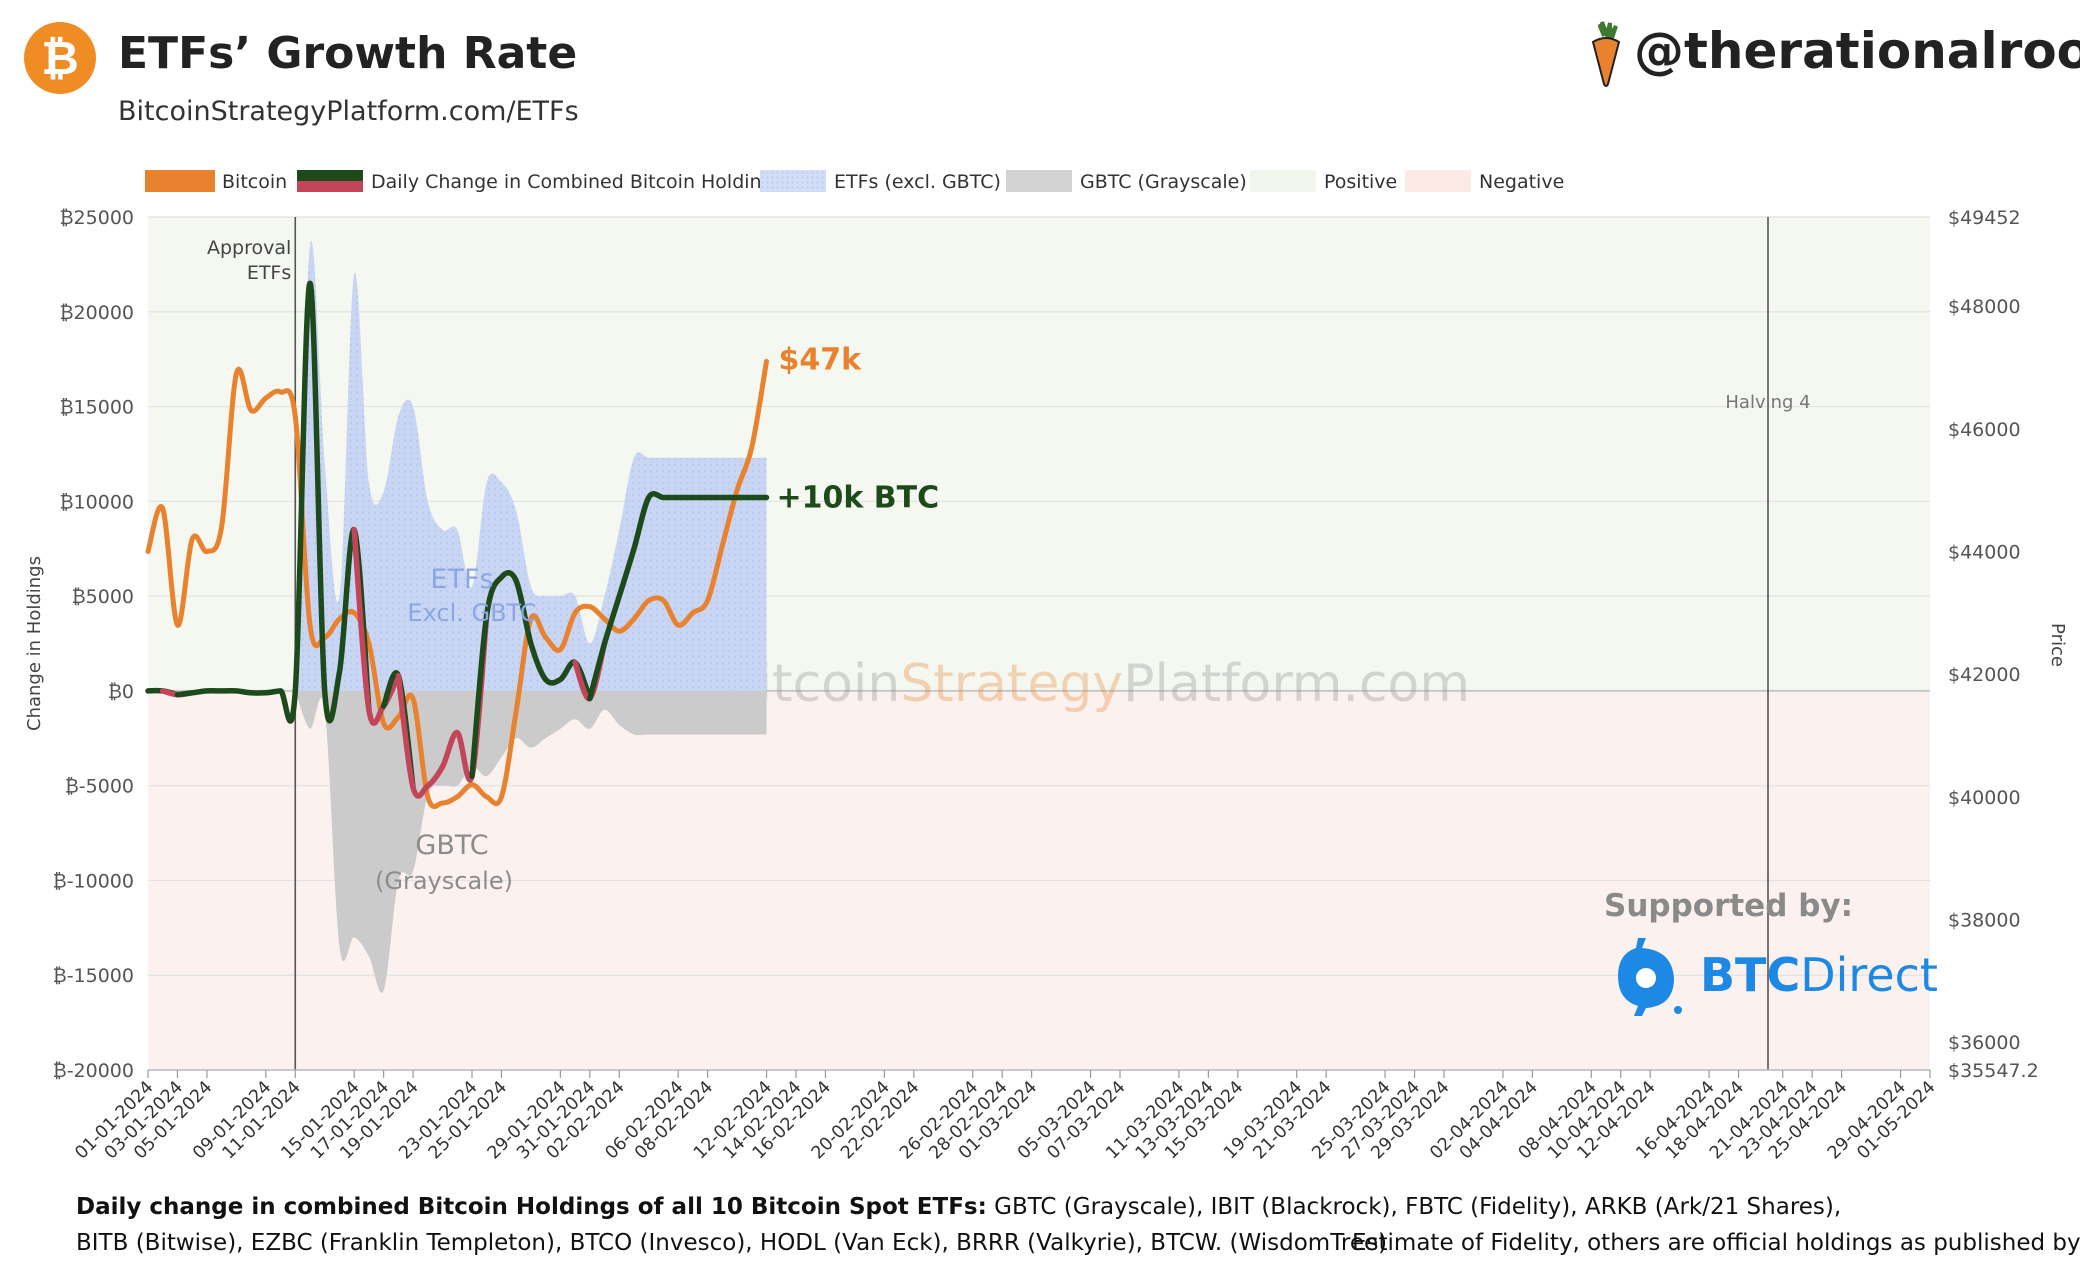  Describe the element at coordinates (96, 408) in the screenshot. I see `left-tick-label: ₿15000` at that location.